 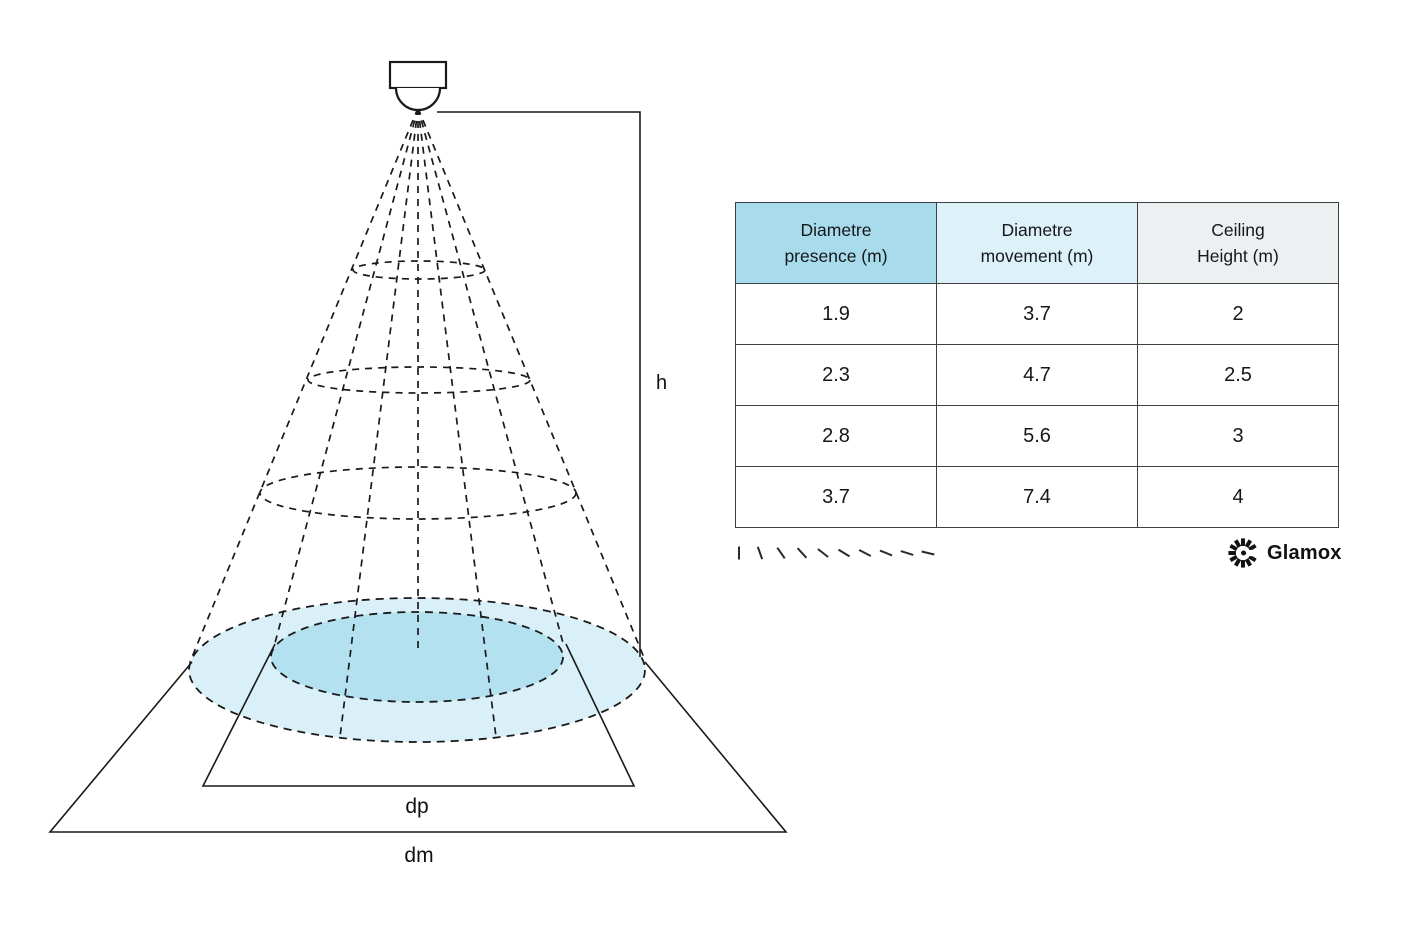 What do you see at coordinates (836, 497) in the screenshot?
I see `cell-diametre-presence: 3.7` at bounding box center [836, 497].